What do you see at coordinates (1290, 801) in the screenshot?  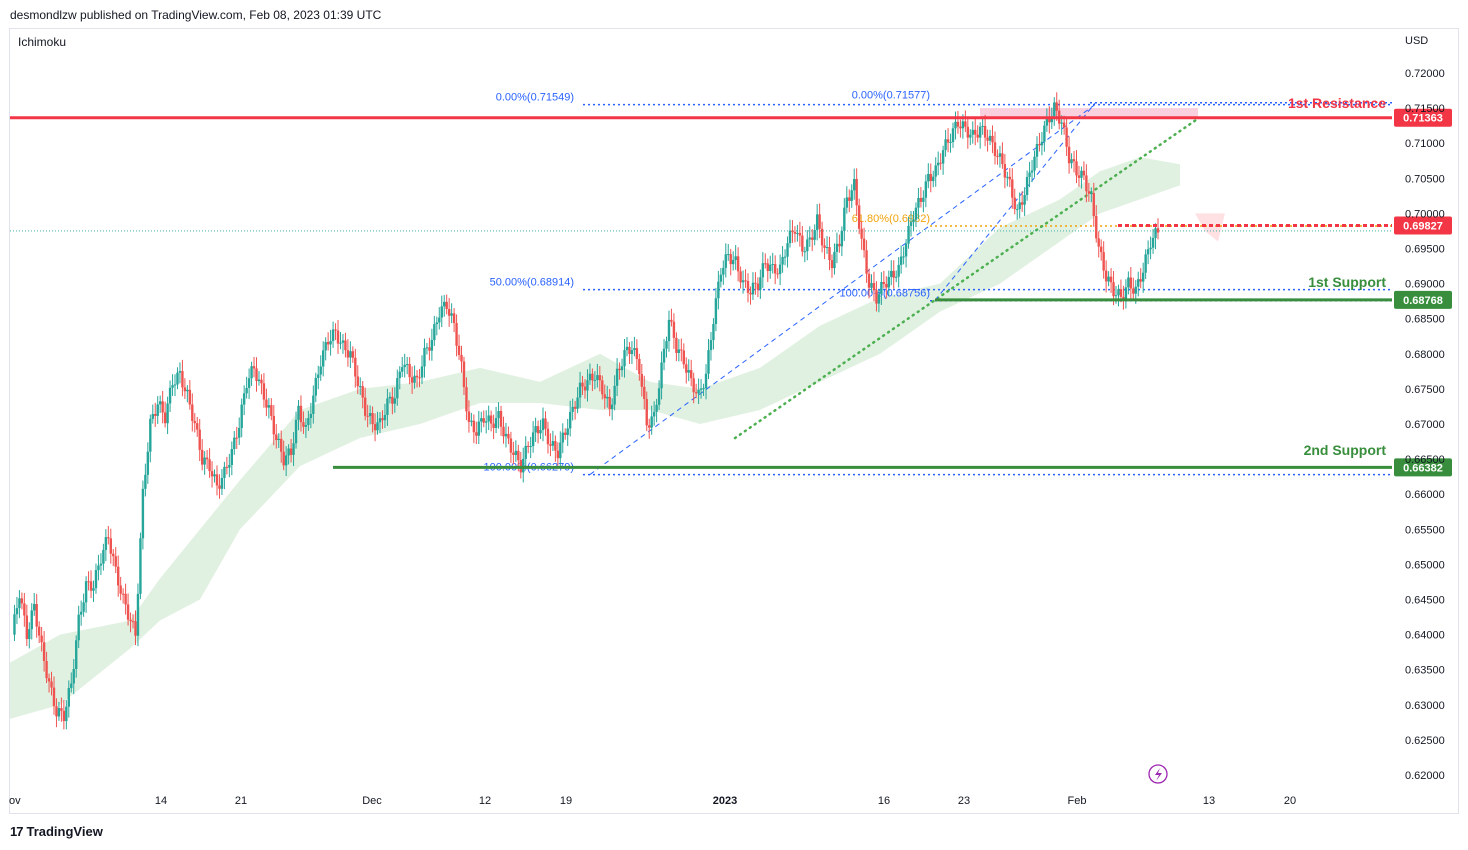 I see `x-tick-label: 20` at bounding box center [1290, 801].